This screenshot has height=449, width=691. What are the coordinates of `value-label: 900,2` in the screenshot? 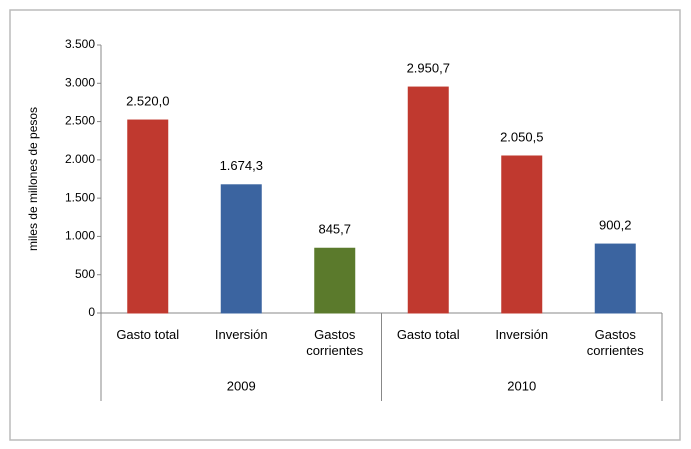 It's located at (615, 225).